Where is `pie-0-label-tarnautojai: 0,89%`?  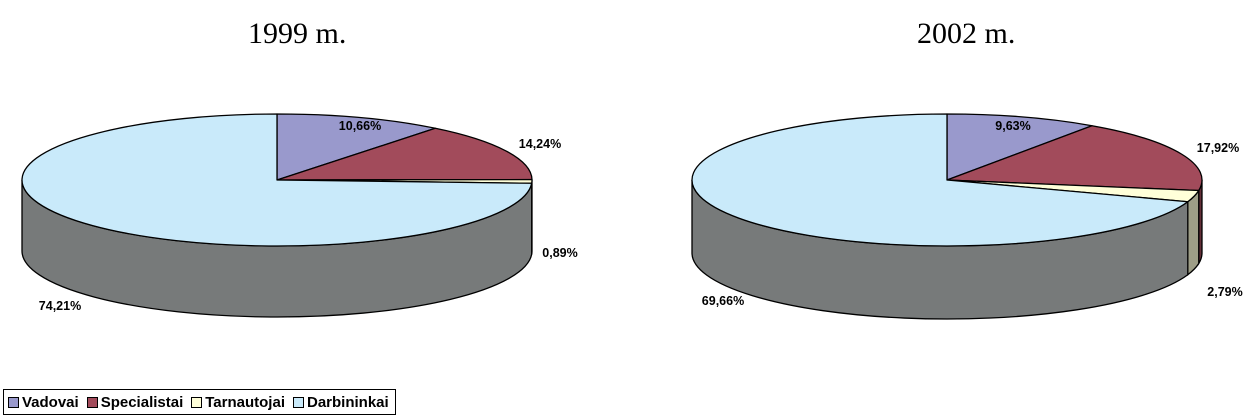
pie-0-label-tarnautojai: 0,89% is located at coordinates (559, 253).